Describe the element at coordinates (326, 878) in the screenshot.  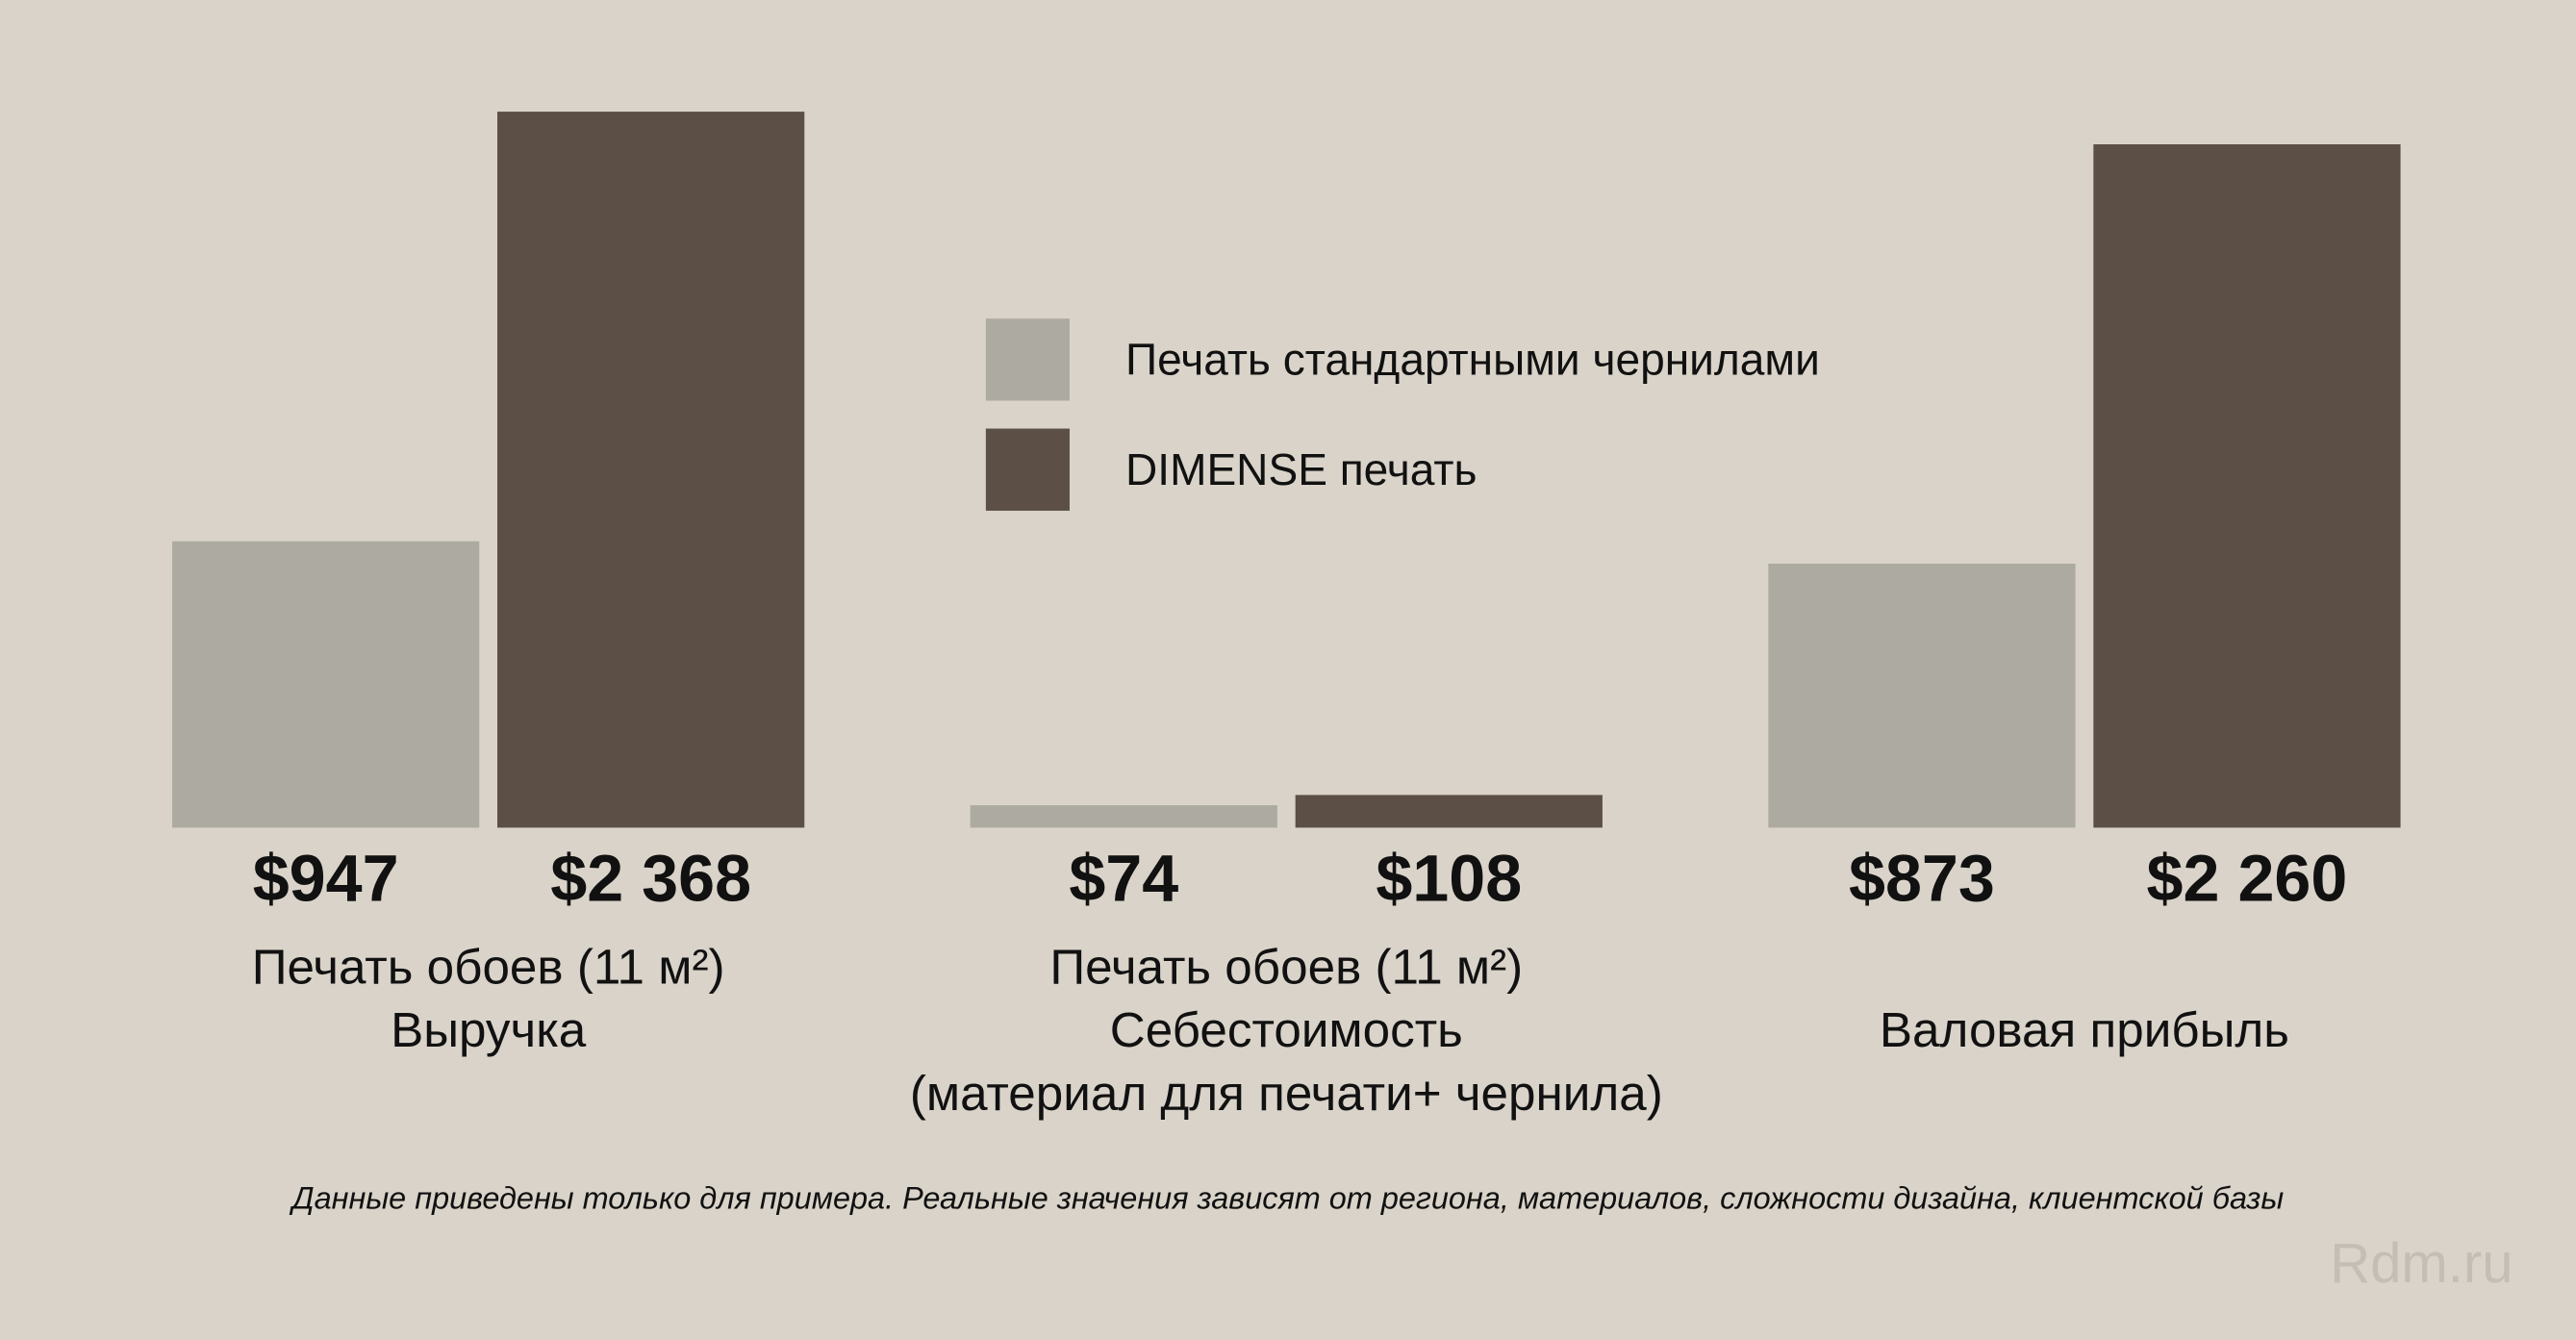
I see `value-label: $947` at that location.